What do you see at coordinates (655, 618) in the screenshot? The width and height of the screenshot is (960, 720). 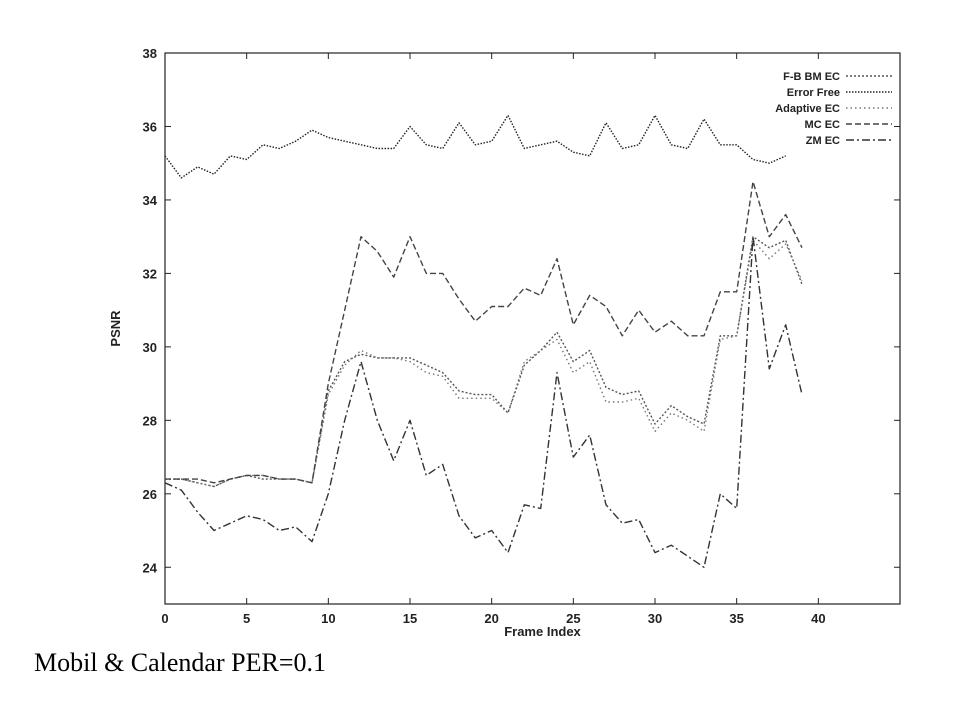 I see `x-tick-label: 30` at bounding box center [655, 618].